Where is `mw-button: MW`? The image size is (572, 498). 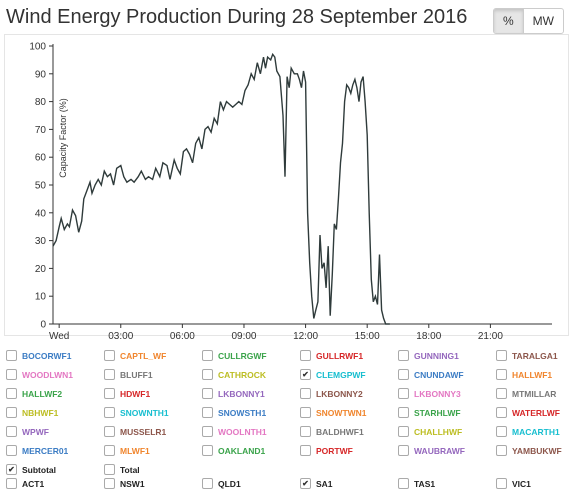 mw-button: MW is located at coordinates (543, 21).